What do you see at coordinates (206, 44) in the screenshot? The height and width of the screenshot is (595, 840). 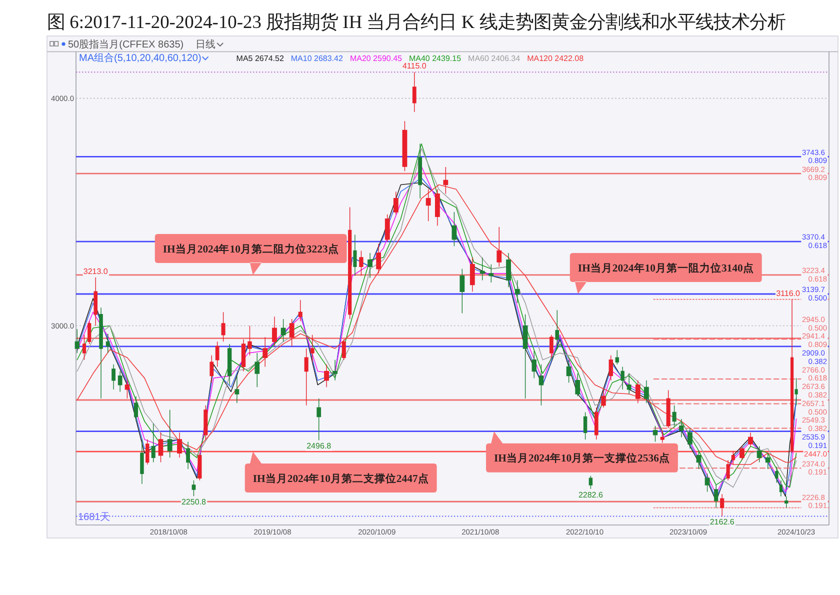 I see `text: 日线` at bounding box center [206, 44].